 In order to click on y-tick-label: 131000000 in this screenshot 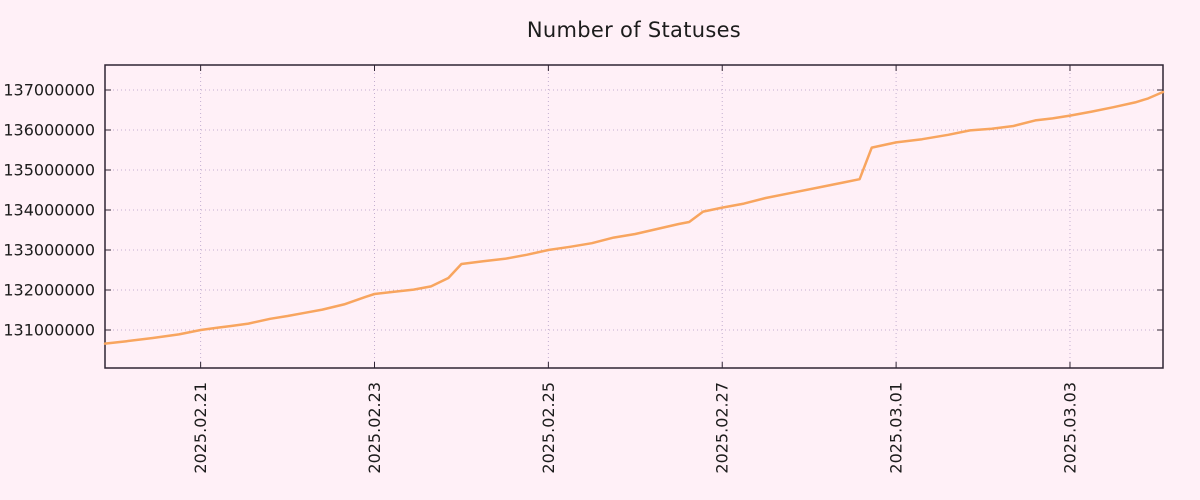, I will do `click(49, 330)`.